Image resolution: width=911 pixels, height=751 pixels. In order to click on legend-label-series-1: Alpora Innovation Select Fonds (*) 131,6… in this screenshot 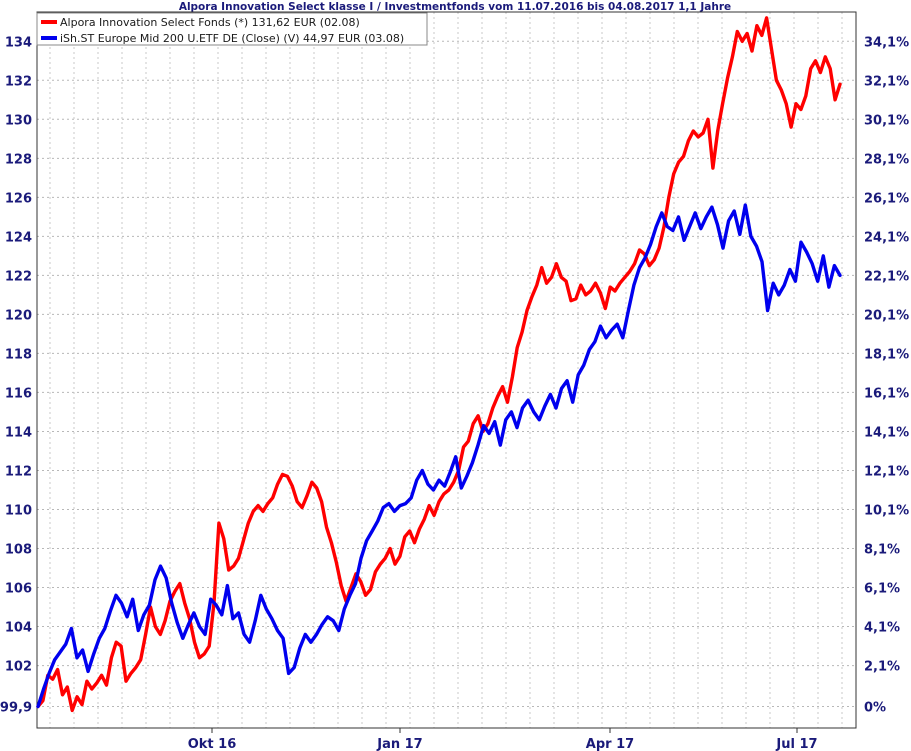, I will do `click(210, 22)`.